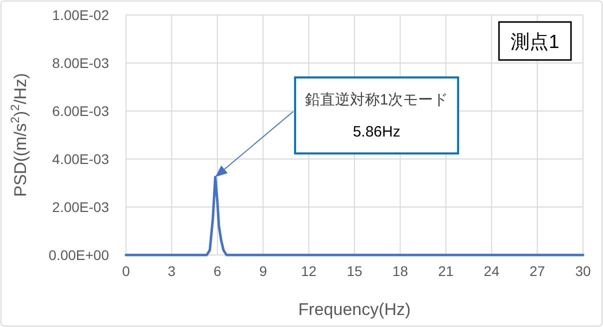 The image size is (603, 327). Describe the element at coordinates (583, 271) in the screenshot. I see `x-tick-label: 30` at that location.